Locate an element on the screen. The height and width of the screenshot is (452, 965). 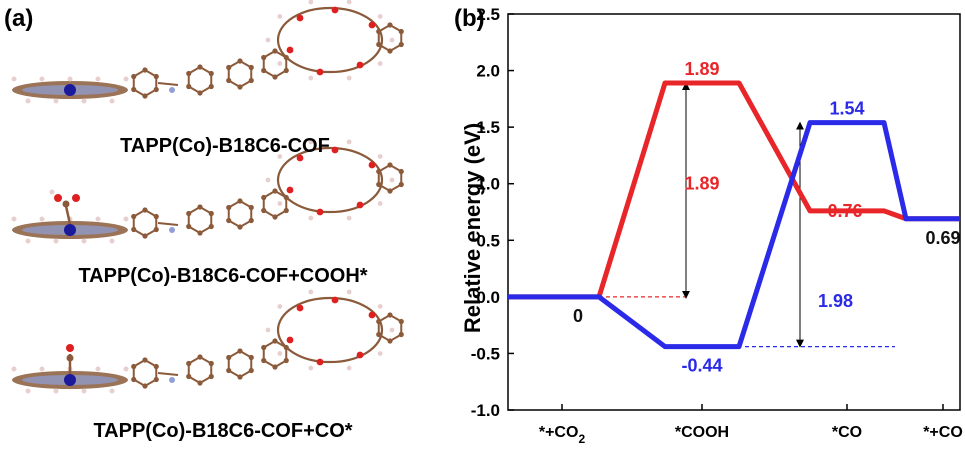
x-tick-label: *CO is located at coordinates (847, 432).